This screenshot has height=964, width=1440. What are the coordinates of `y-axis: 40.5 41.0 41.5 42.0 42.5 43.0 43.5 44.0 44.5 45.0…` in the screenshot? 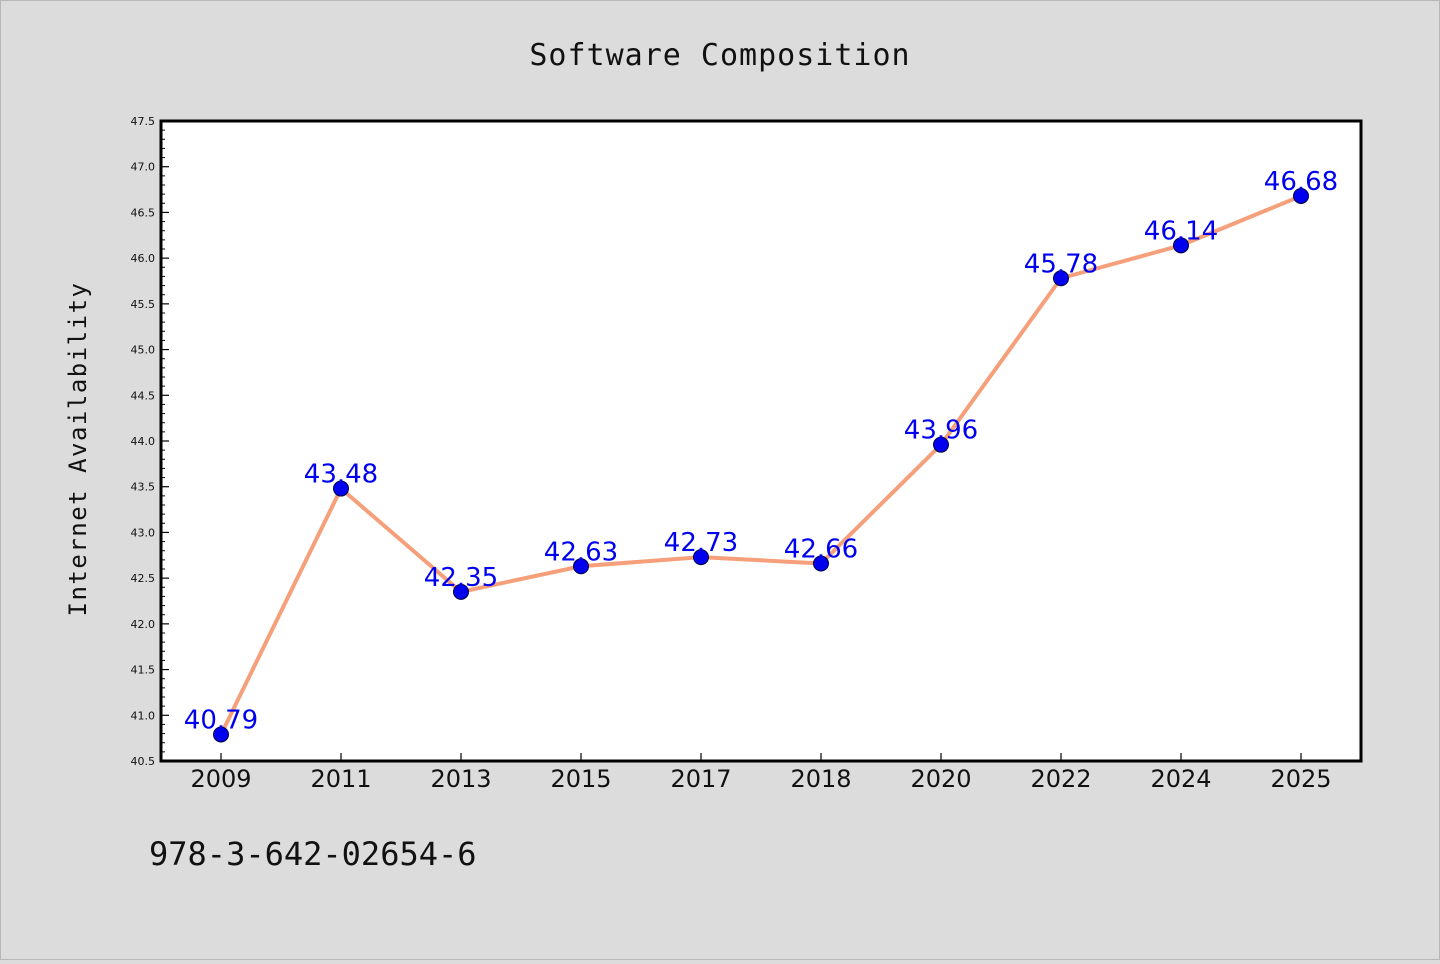 It's located at (150, 441).